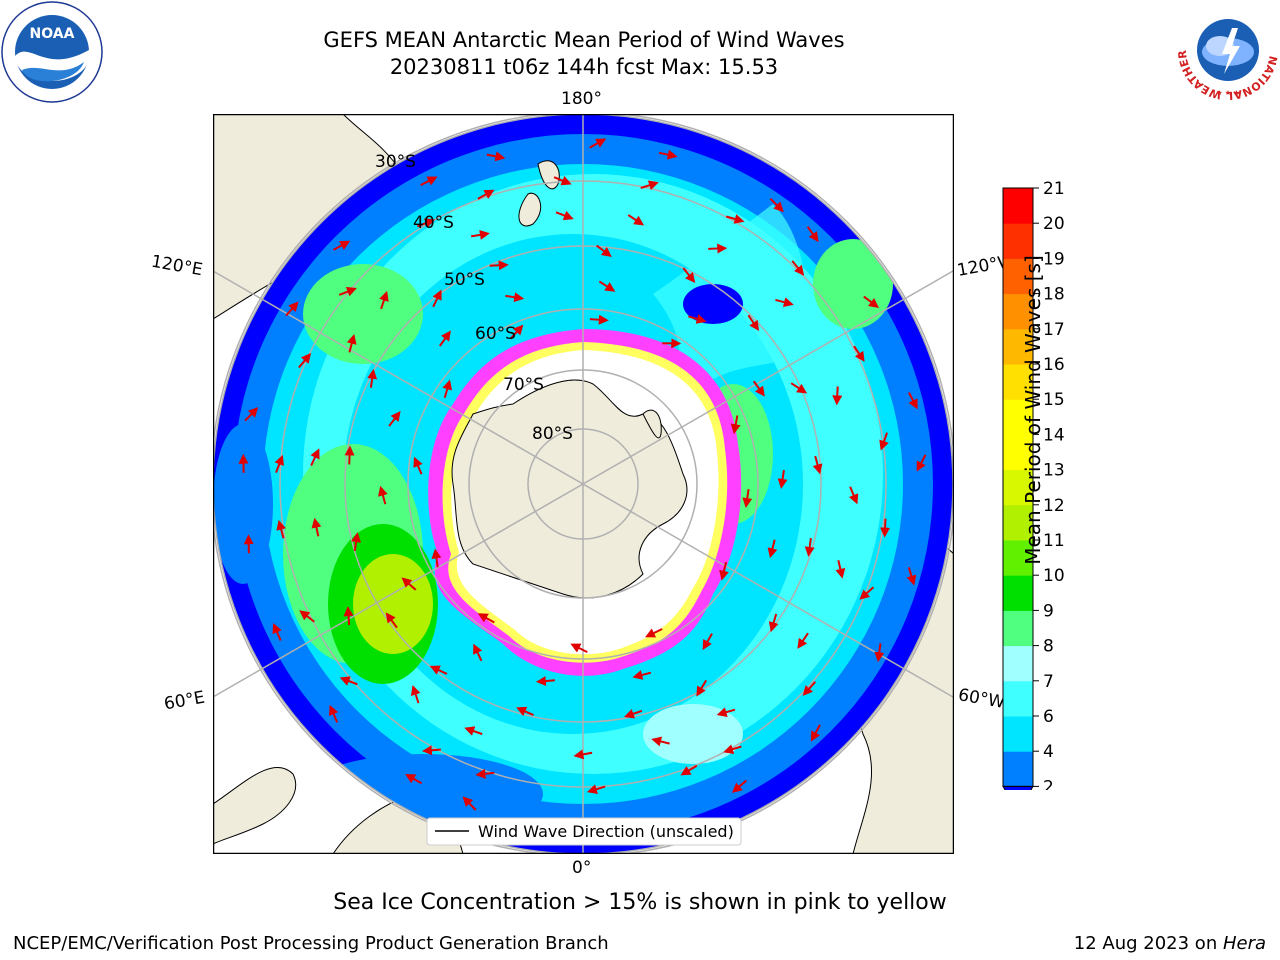 The width and height of the screenshot is (1280, 960). What do you see at coordinates (569, 489) in the screenshot?
I see `land-antarctica` at bounding box center [569, 489].